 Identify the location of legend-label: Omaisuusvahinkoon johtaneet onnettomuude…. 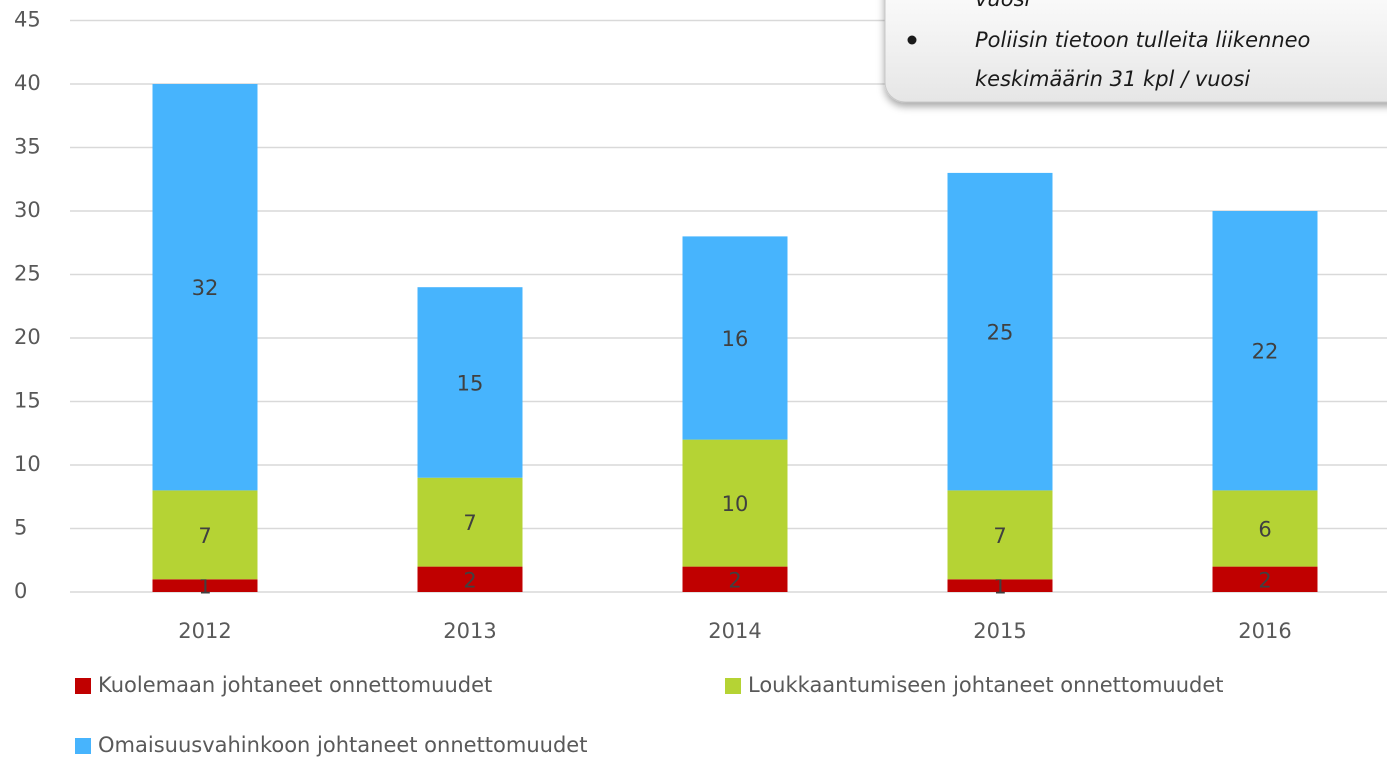
(342, 745).